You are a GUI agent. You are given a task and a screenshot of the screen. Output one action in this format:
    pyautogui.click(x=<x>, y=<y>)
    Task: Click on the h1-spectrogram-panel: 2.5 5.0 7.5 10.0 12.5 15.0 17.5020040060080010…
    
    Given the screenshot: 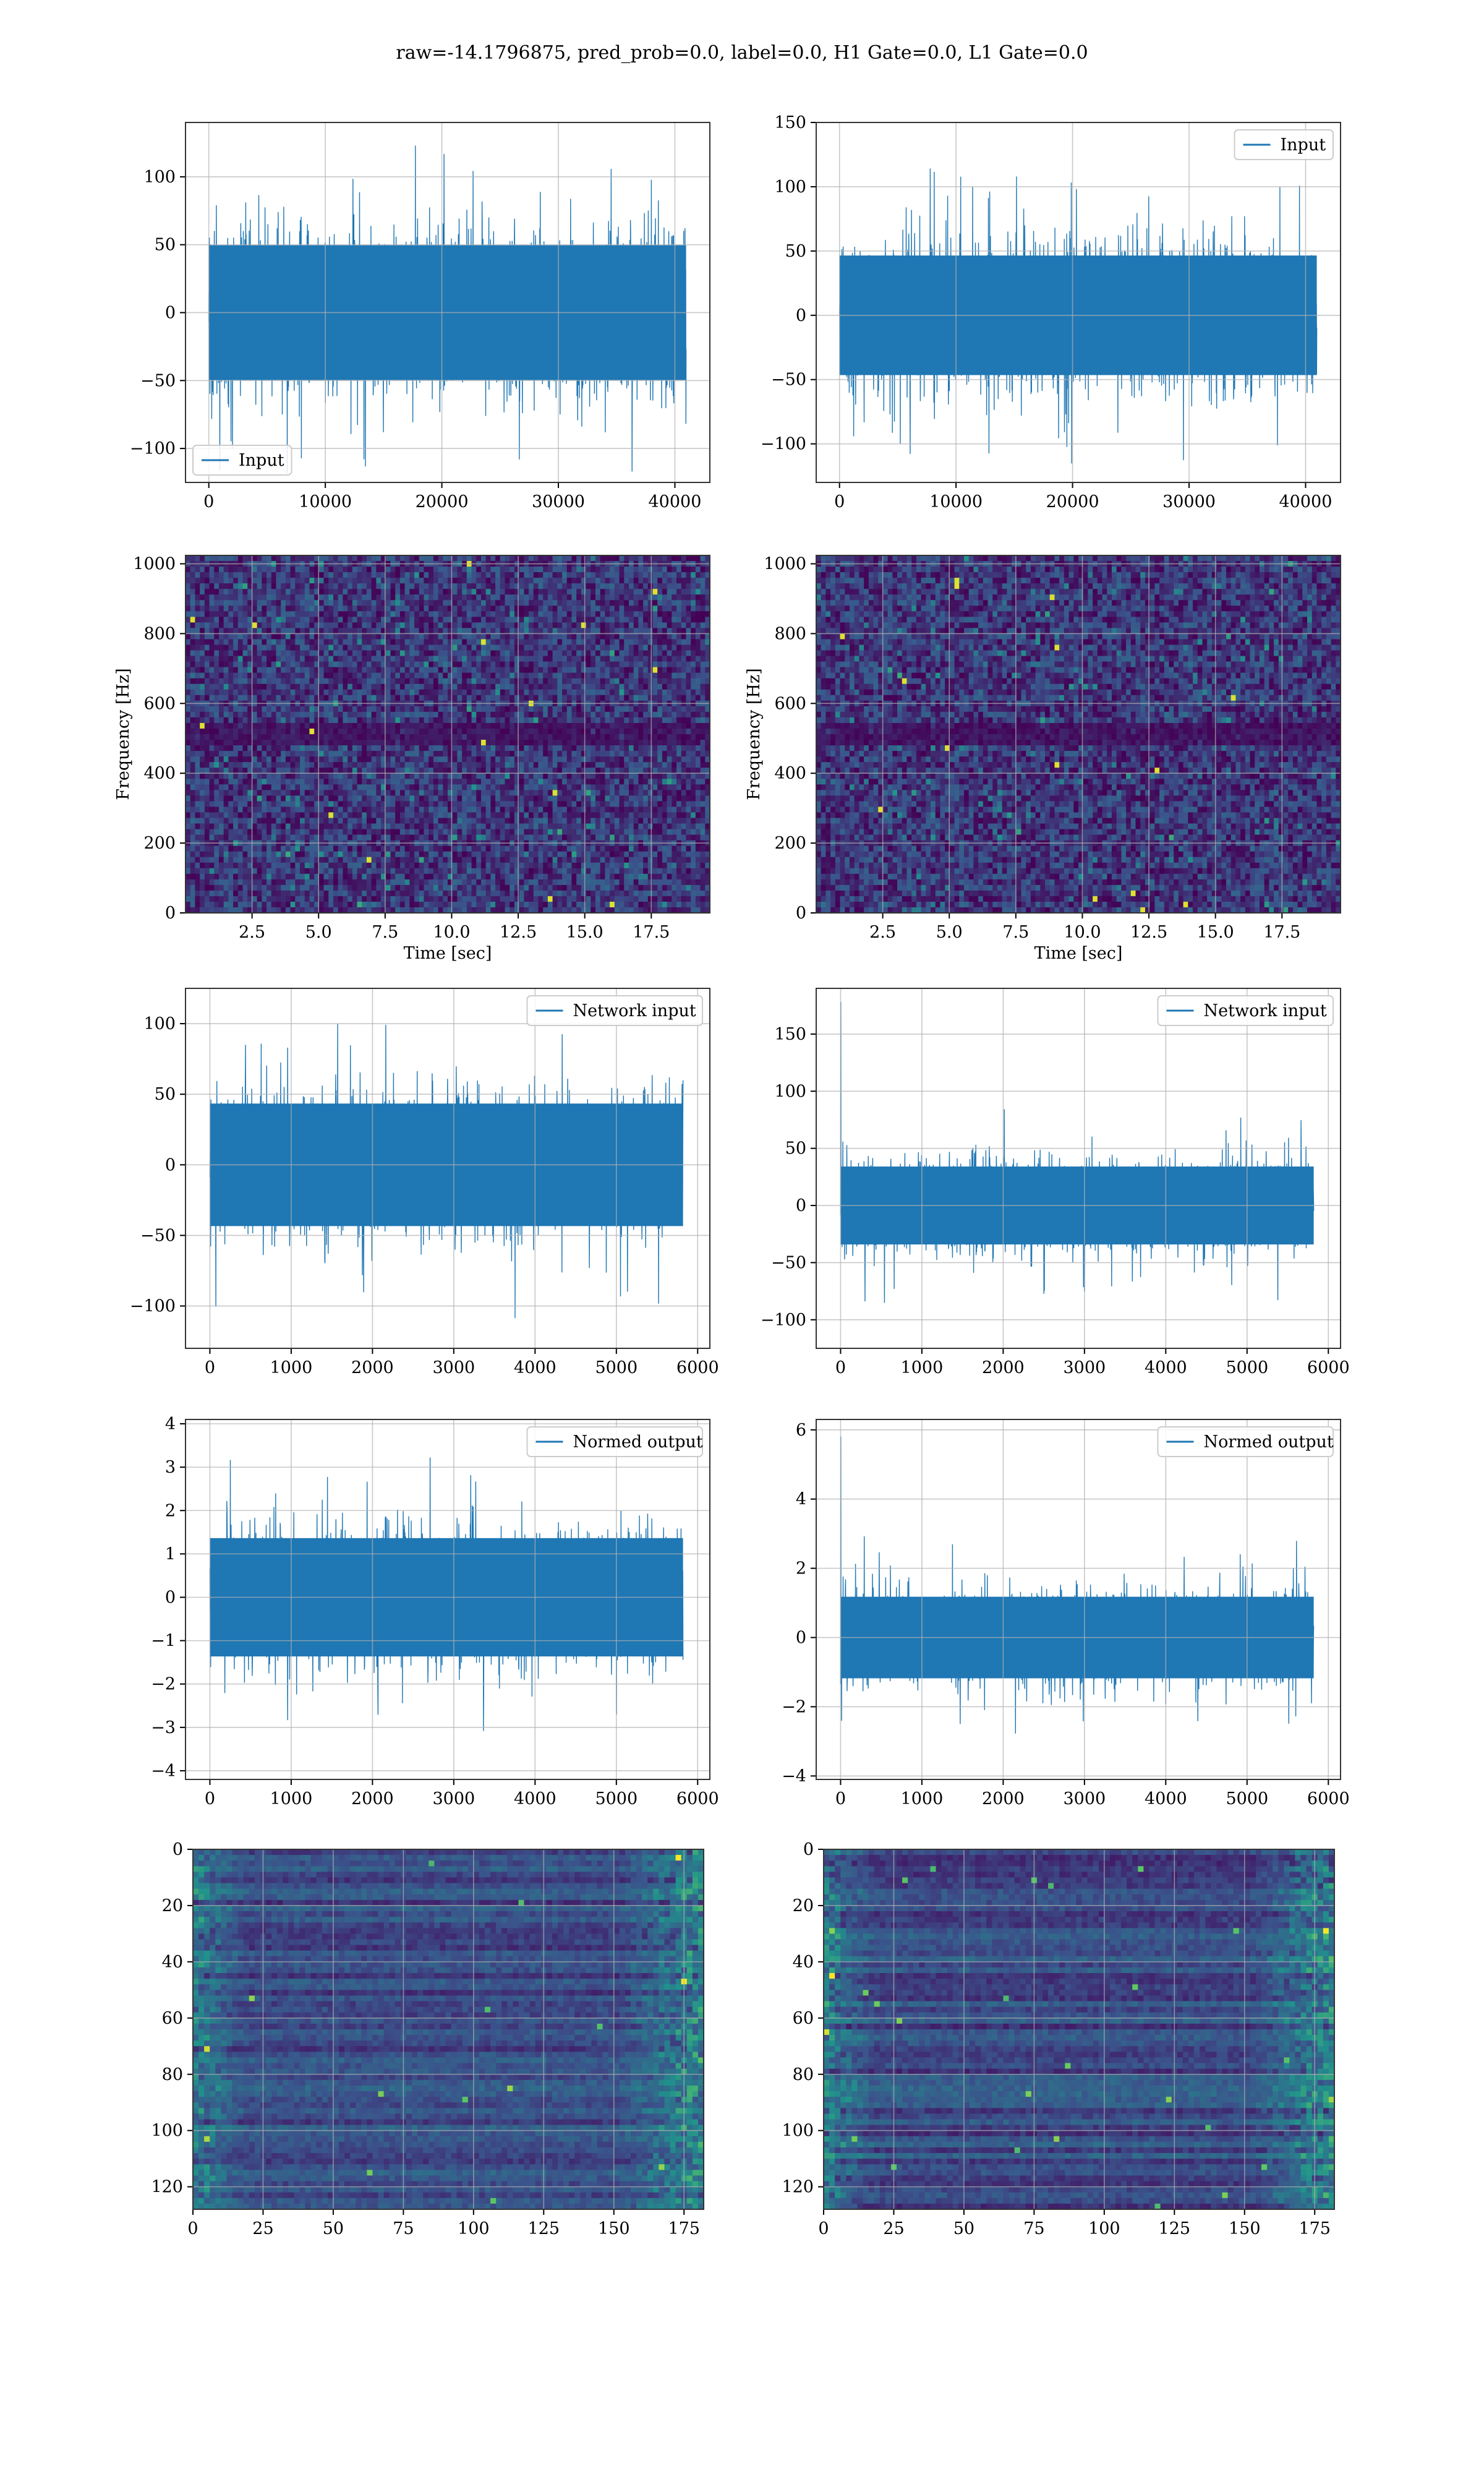 What is the action you would take?
    pyautogui.click(x=412, y=759)
    